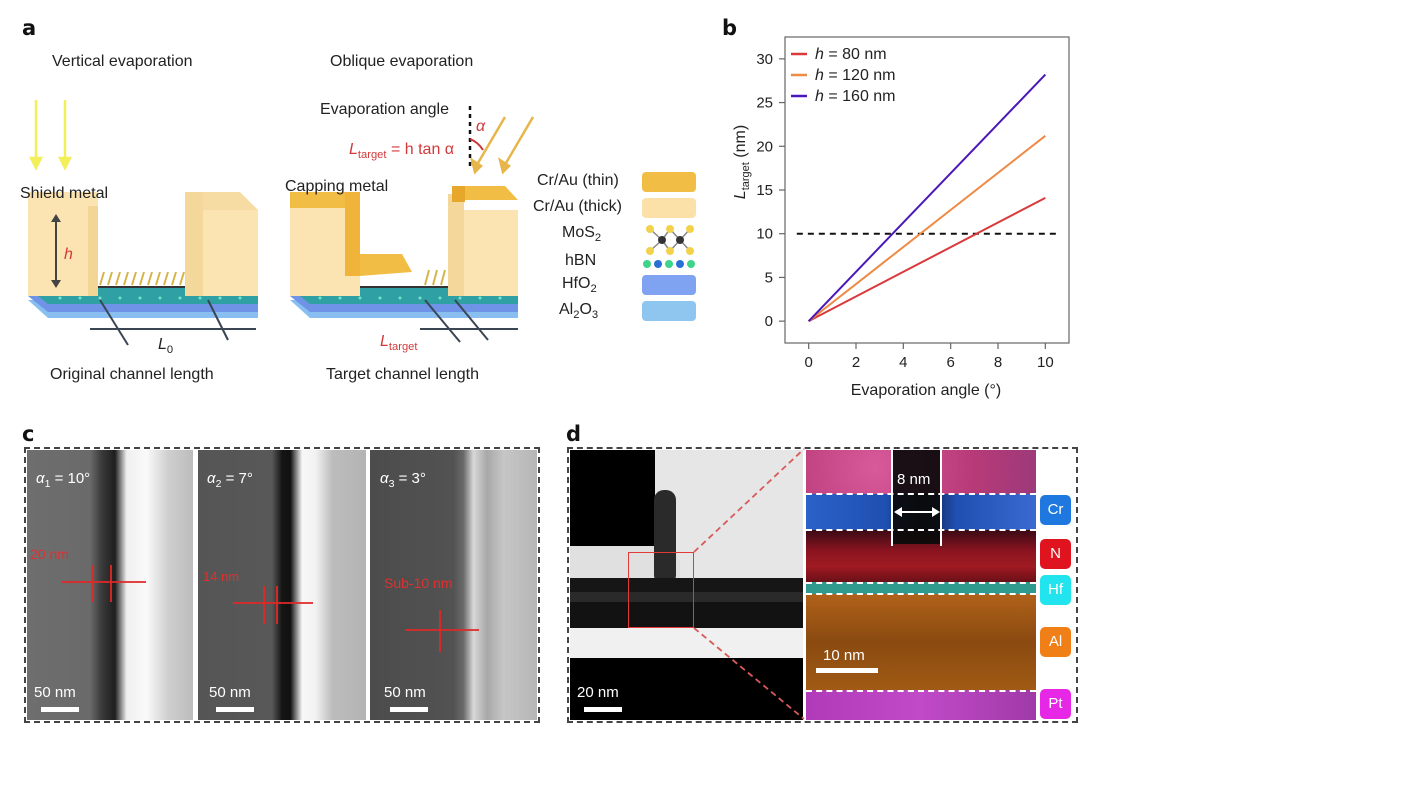  I want to click on y-axis-label-unit: (nm), so click(740, 143).